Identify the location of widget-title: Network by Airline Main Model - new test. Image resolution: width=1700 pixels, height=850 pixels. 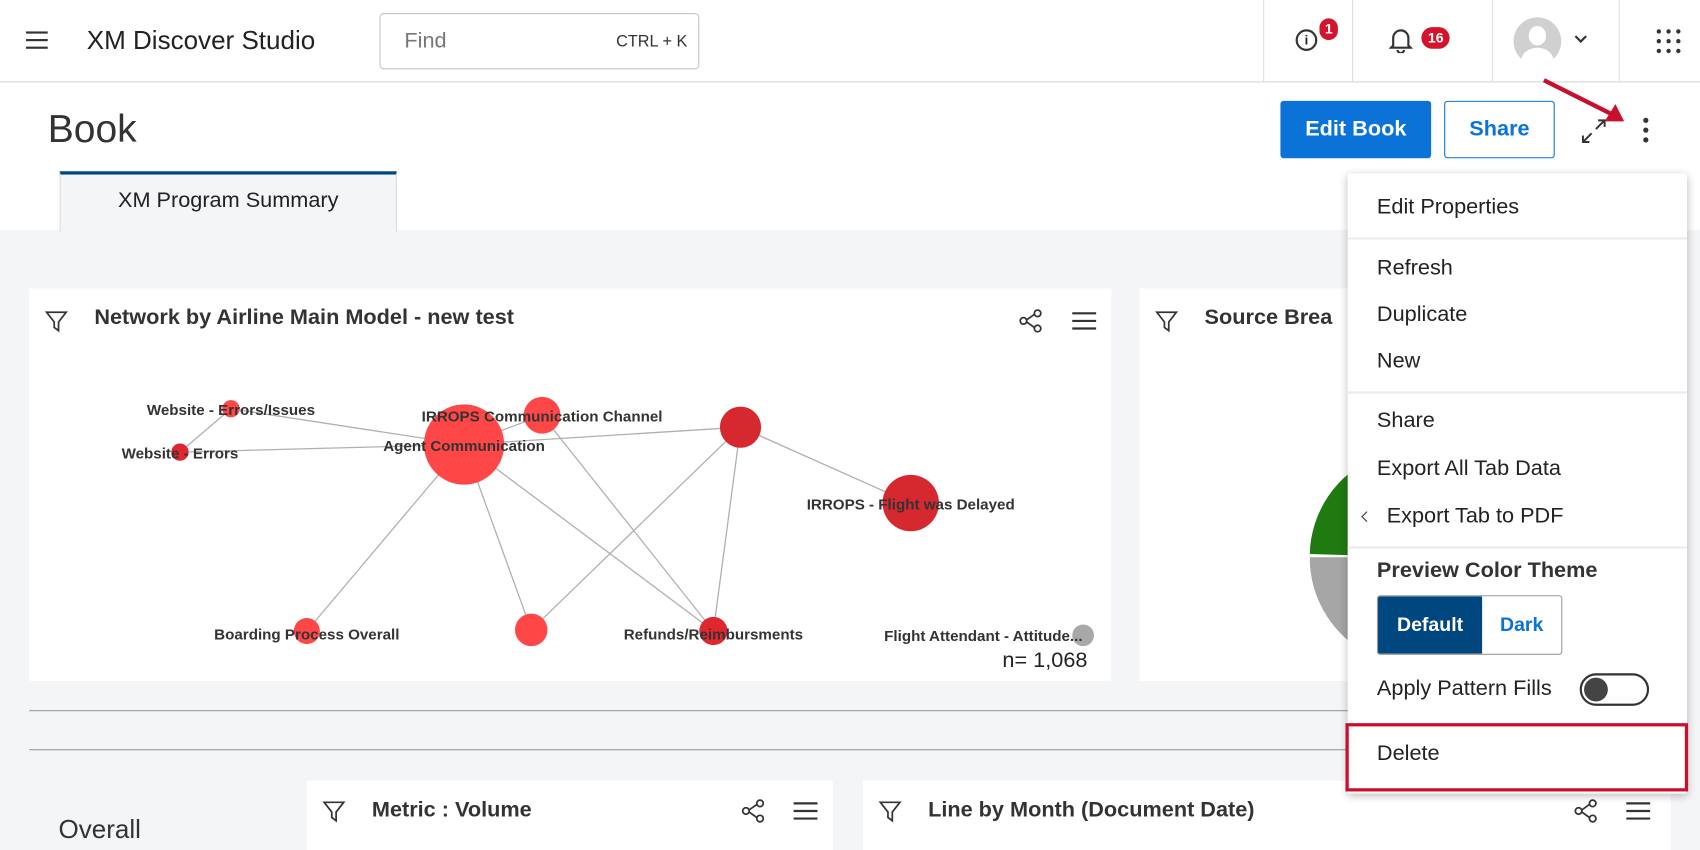
(304, 317).